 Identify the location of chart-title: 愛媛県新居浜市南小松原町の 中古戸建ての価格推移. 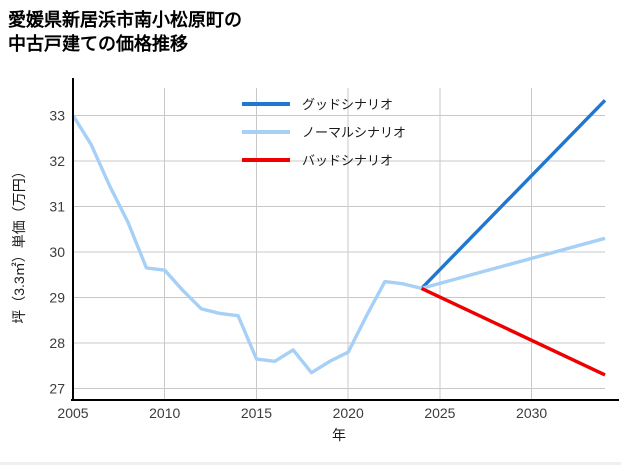
(125, 32).